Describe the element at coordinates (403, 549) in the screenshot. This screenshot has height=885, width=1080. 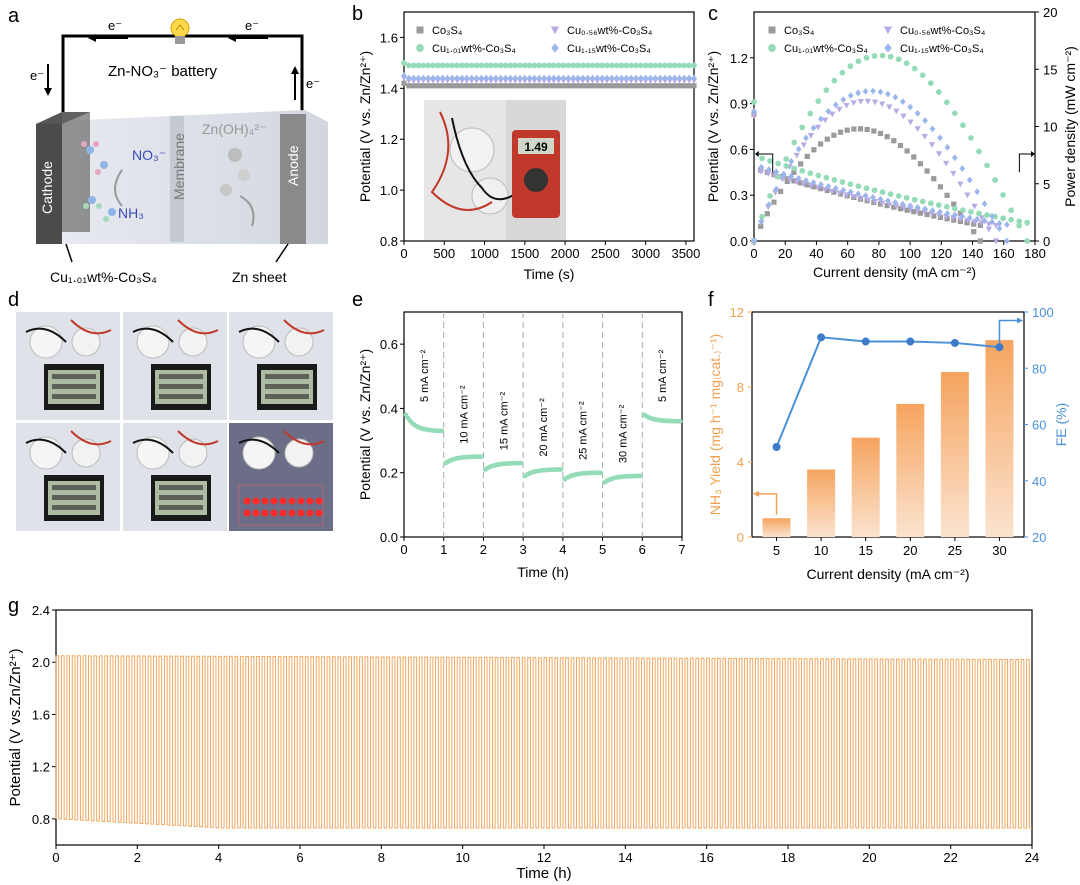
I see `x-tick-label: 0` at that location.